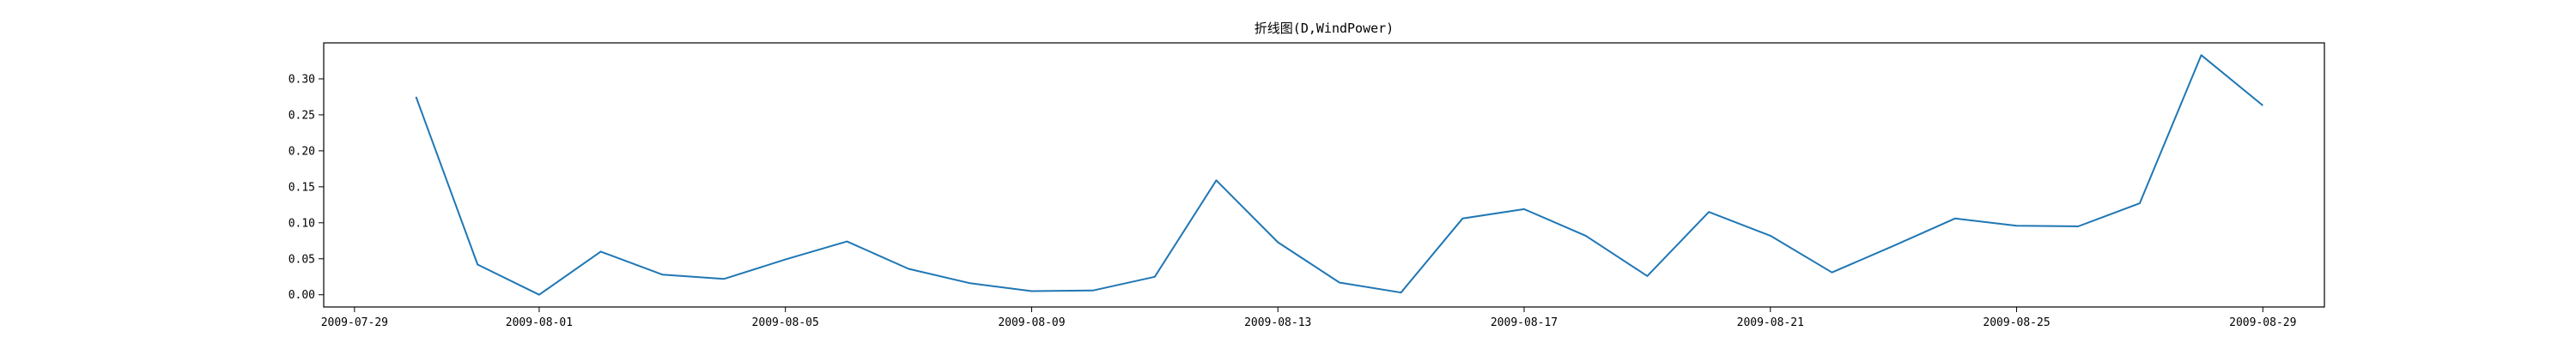 The image size is (2576, 343). Describe the element at coordinates (302, 223) in the screenshot. I see `y-tick-label: 0.10` at that location.